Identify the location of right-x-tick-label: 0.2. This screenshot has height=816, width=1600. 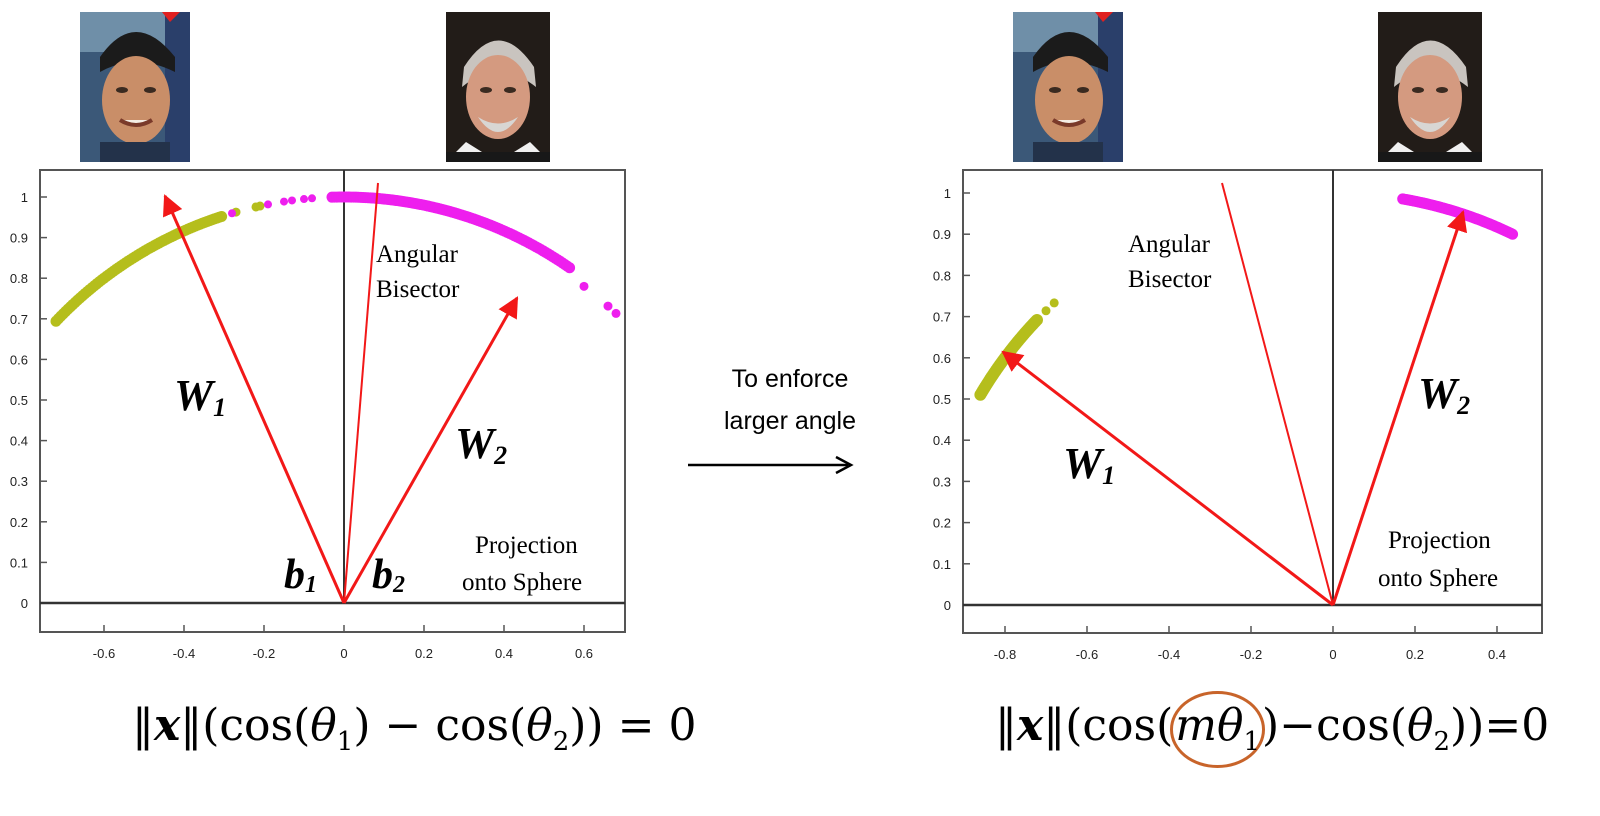
(1415, 654).